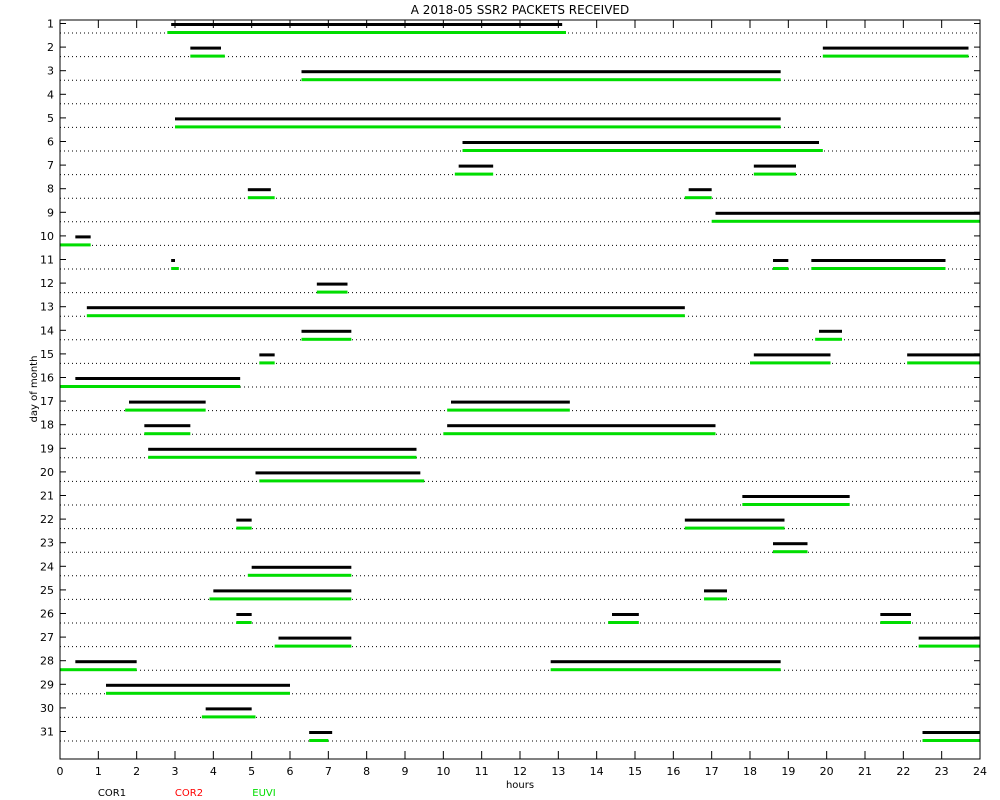 Image resolution: width=1000 pixels, height=800 pixels. I want to click on y-tick-label: 13, so click(47, 307).